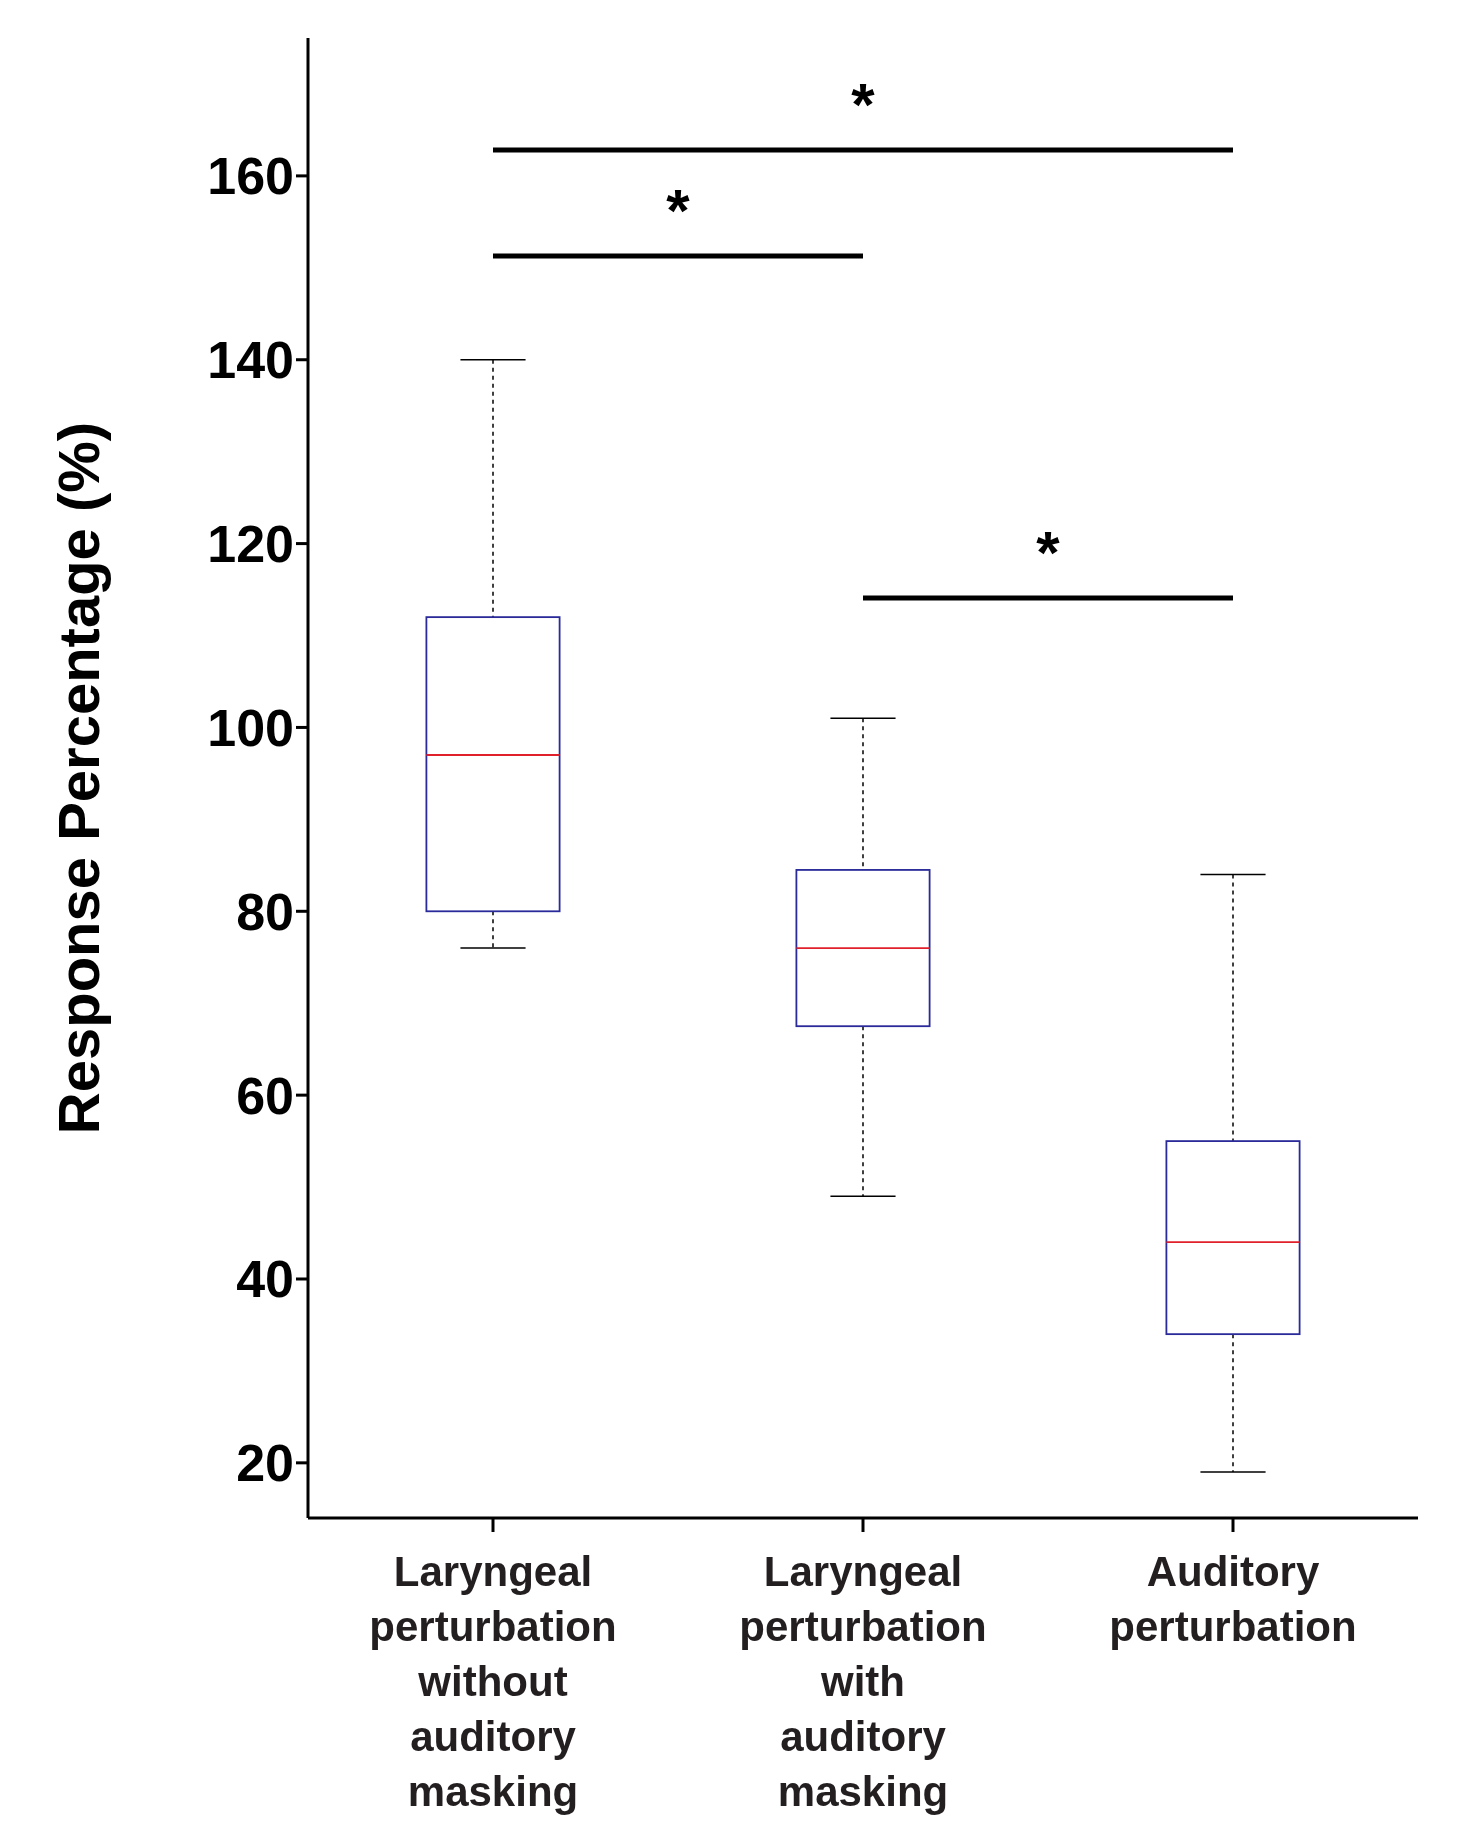  What do you see at coordinates (250, 544) in the screenshot?
I see `y-tick-label: 120` at bounding box center [250, 544].